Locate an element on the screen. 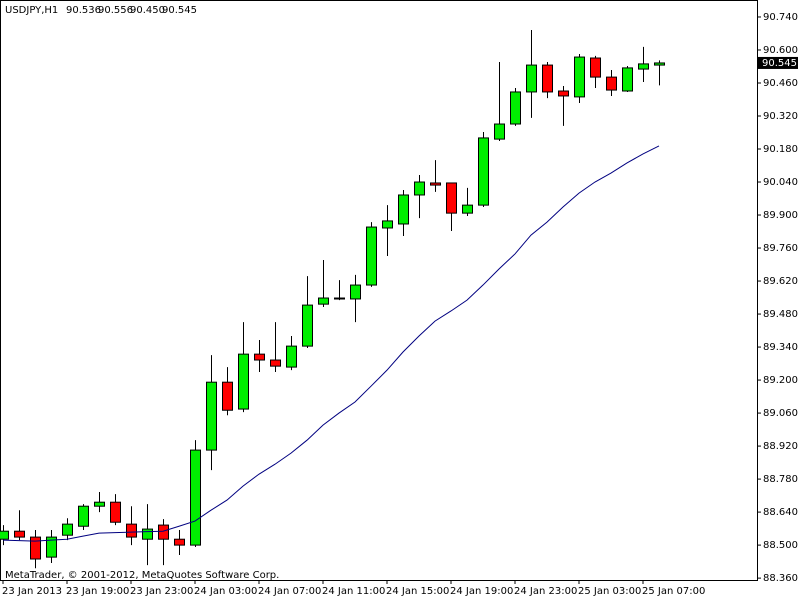 The image size is (800, 604). y-tick-label: 89.480 is located at coordinates (780, 314).